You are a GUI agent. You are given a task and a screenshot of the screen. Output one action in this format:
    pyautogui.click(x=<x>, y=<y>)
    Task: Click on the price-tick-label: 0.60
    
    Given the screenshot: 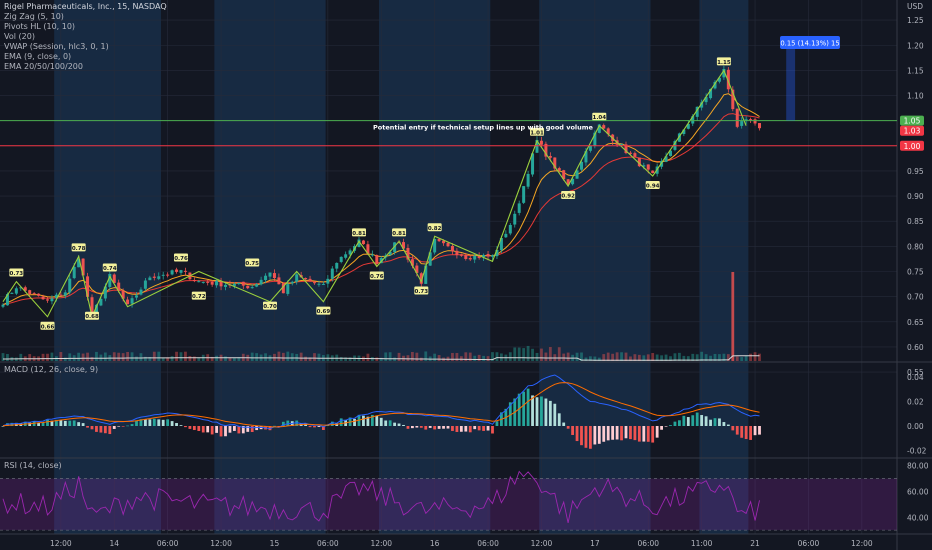 What is the action you would take?
    pyautogui.click(x=915, y=347)
    